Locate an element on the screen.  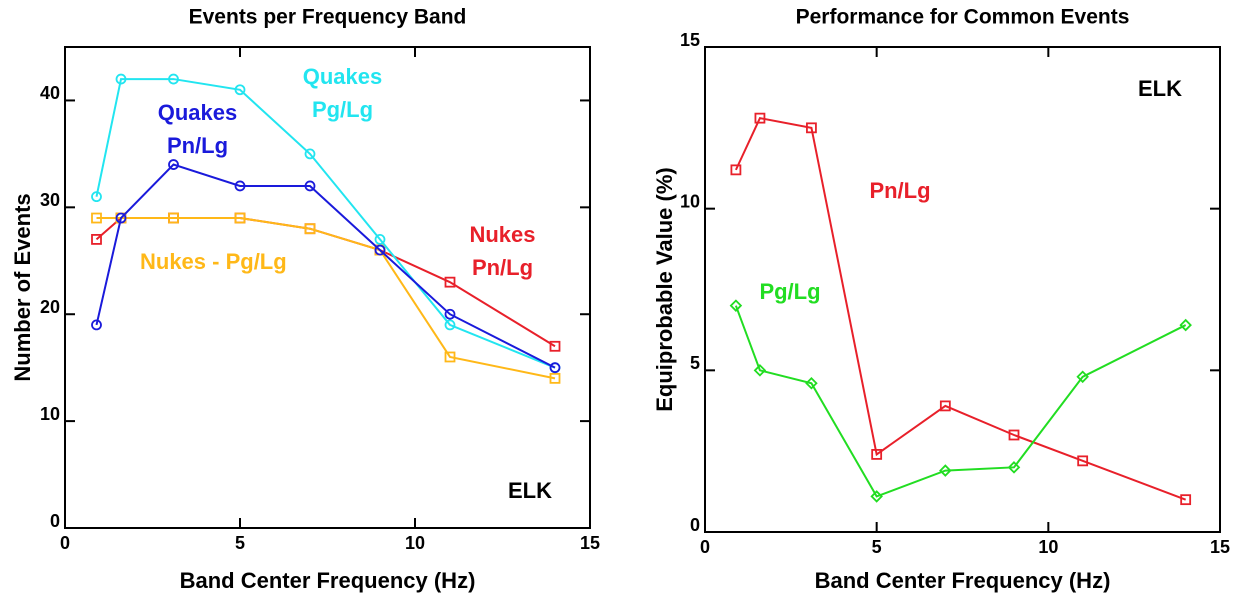
series-label: Quakes Pn/Lg is located at coordinates (197, 129).